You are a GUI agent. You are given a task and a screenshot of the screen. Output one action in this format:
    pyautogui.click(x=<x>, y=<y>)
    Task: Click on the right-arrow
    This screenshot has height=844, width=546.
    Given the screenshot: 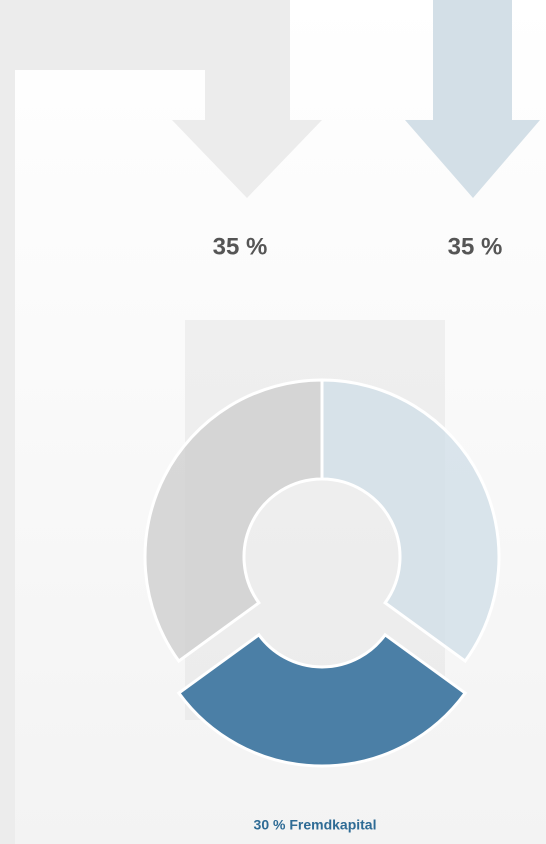 What is the action you would take?
    pyautogui.click(x=472, y=99)
    